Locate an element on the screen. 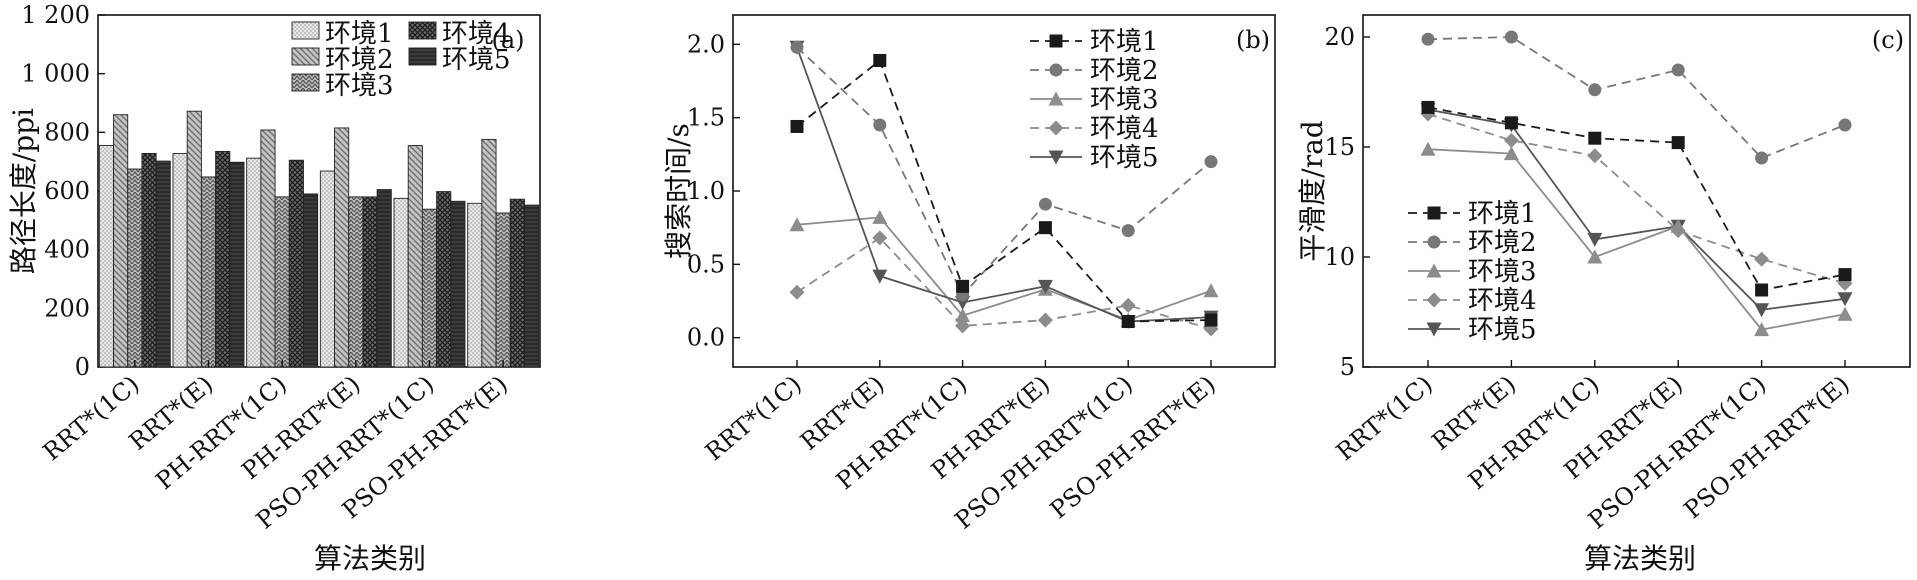 Image resolution: width=1917 pixels, height=580 pixels. panel-c-lines is located at coordinates (1636, 183).